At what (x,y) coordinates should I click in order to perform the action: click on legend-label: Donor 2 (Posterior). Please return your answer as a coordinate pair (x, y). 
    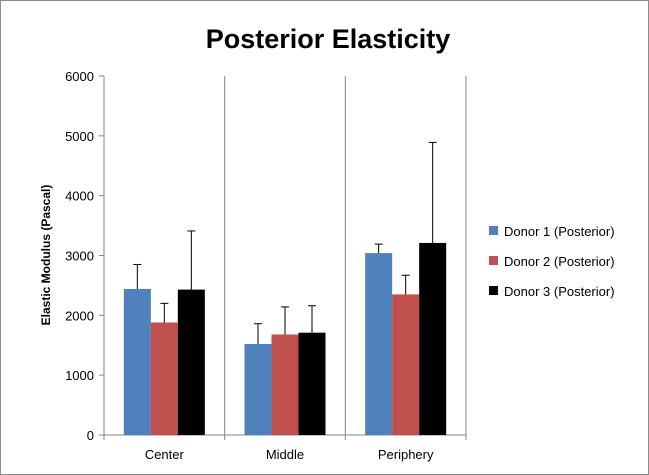
    Looking at the image, I should click on (559, 261).